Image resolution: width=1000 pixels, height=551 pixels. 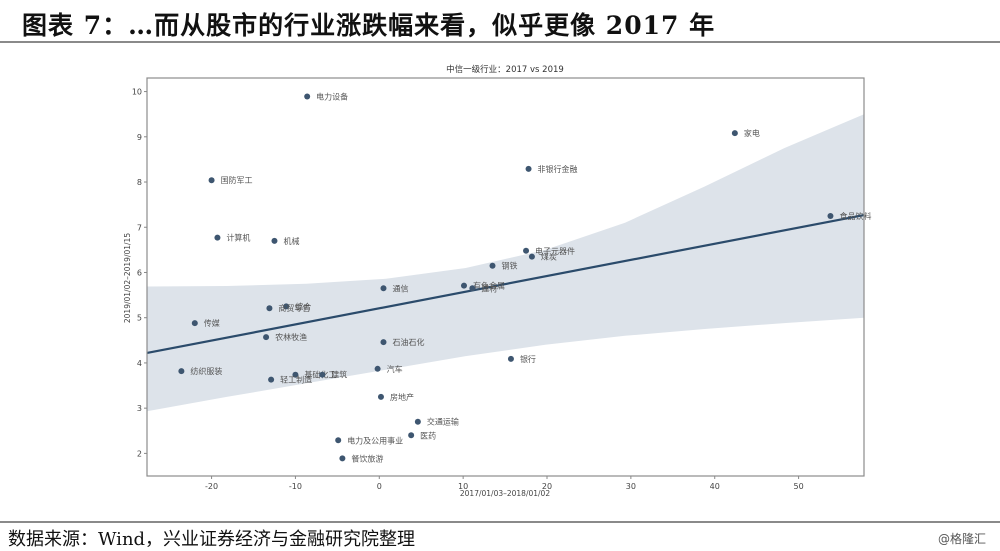 I want to click on data-point: 钢铁, so click(x=503, y=266).